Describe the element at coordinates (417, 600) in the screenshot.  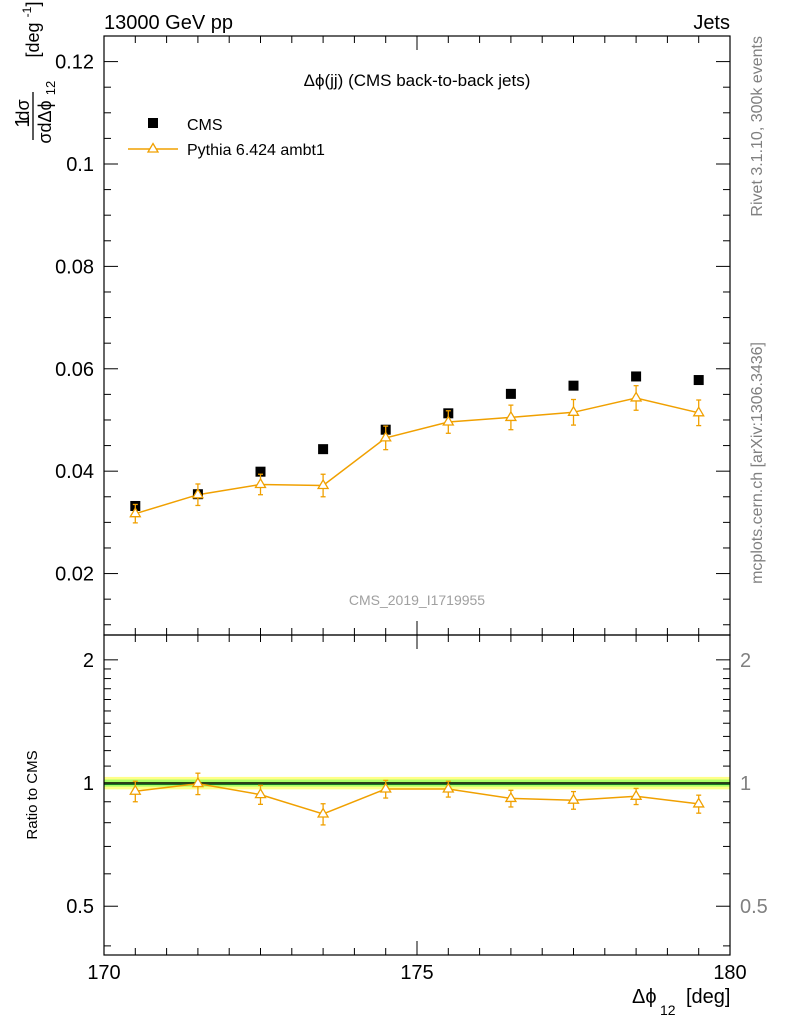
I see `watermark-label: CMS_2019_I1719955` at that location.